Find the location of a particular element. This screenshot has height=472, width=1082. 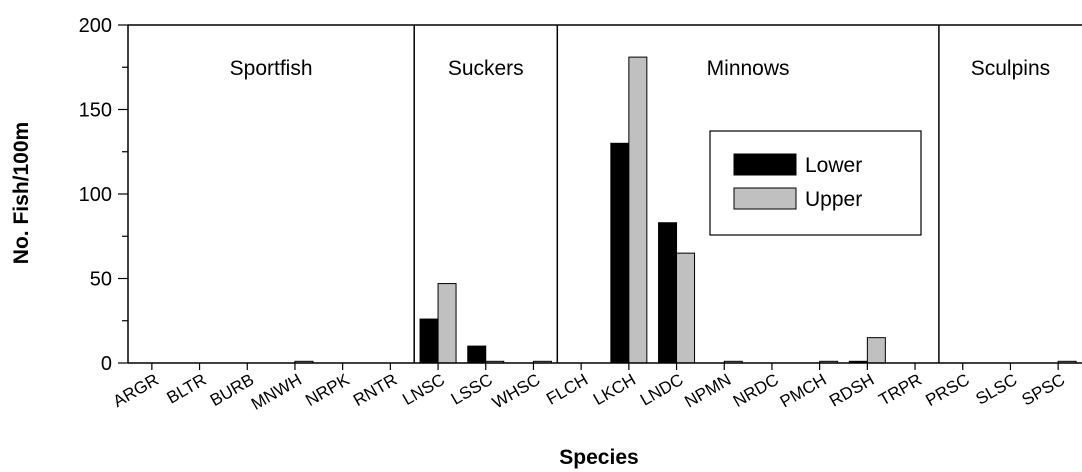

group-label-sportfish: Sportfish is located at coordinates (271, 68).